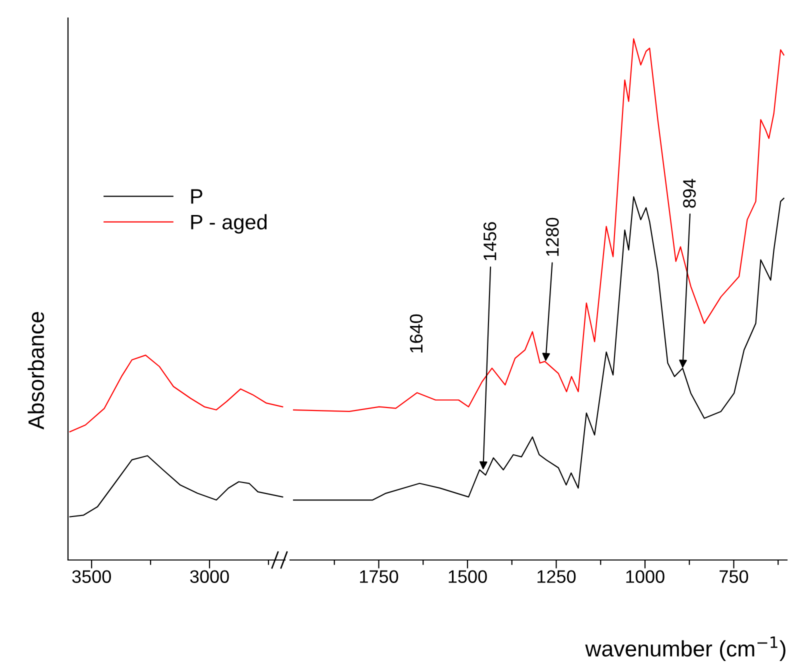 Image resolution: width=797 pixels, height=669 pixels. I want to click on x-tick-label: 1250, so click(557, 576).